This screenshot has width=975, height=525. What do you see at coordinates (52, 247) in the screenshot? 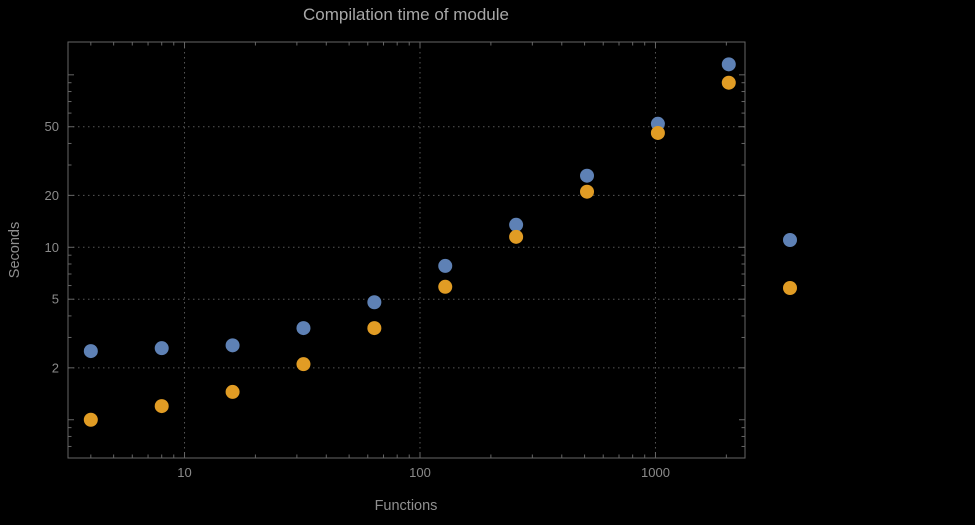
I see `y-tick-label: 10` at bounding box center [52, 247].